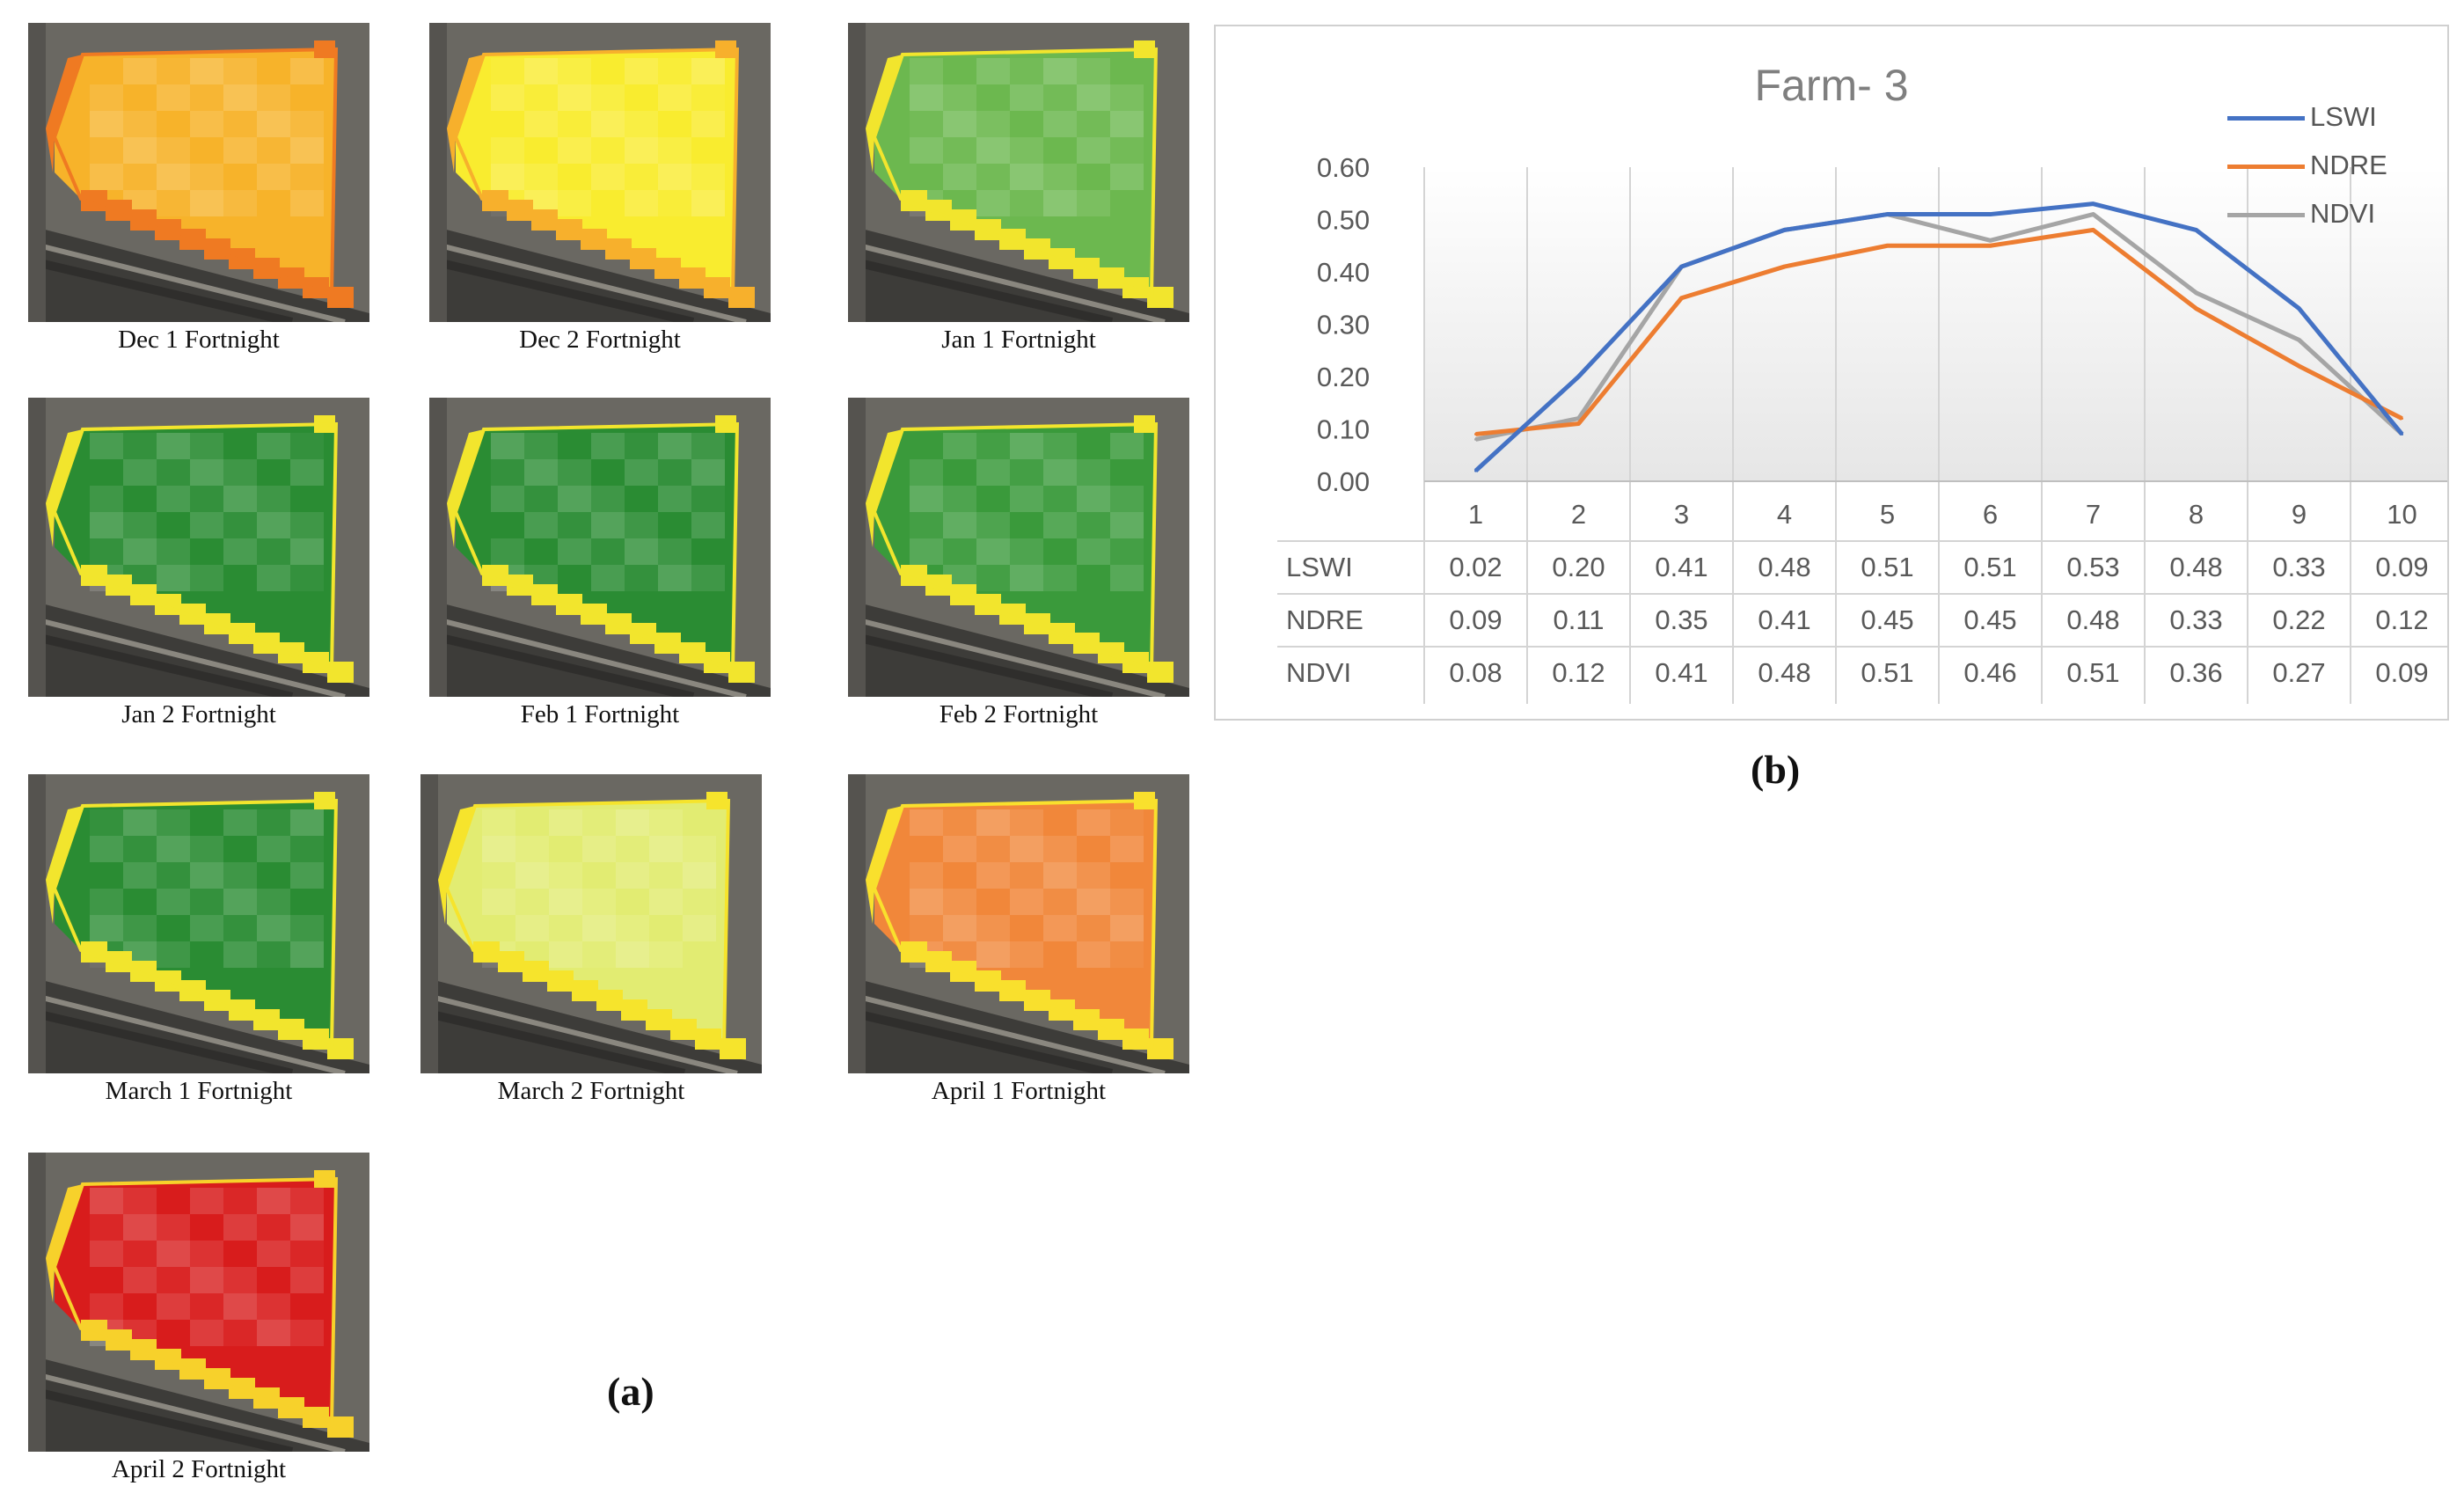  What do you see at coordinates (1475, 672) in the screenshot?
I see `table-cell: 0.08` at bounding box center [1475, 672].